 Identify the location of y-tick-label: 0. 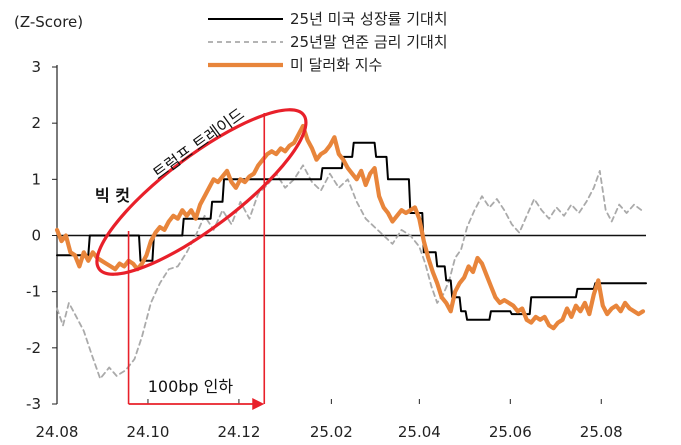
(36, 236).